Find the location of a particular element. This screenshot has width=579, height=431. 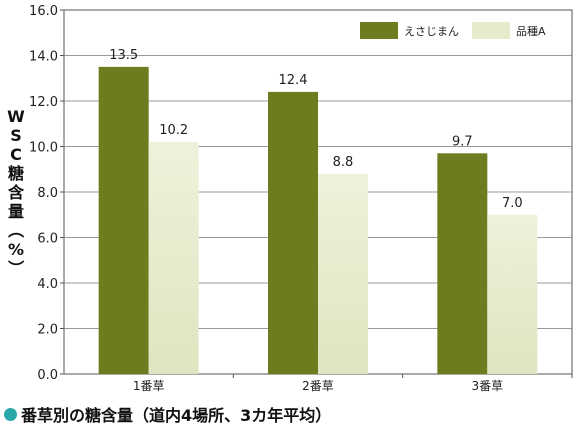

x-tick-label: 3番草 is located at coordinates (488, 386).